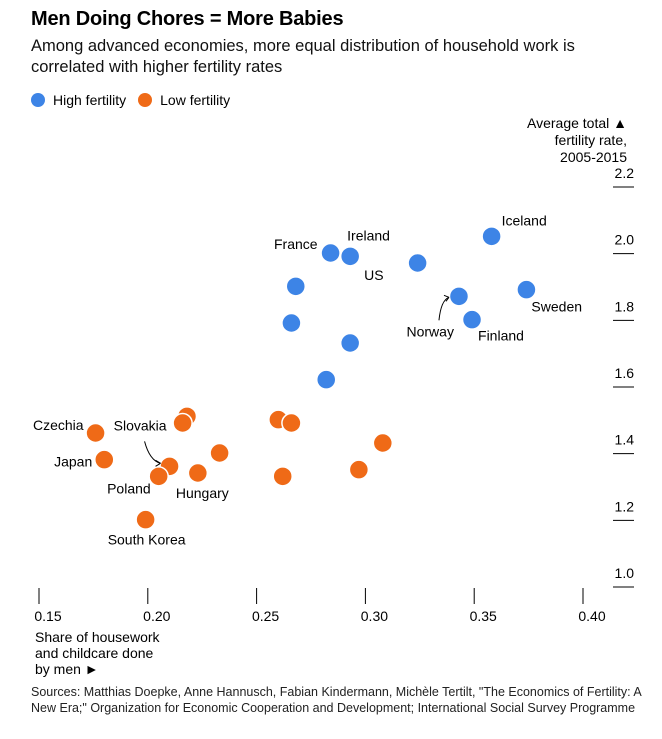 The height and width of the screenshot is (739, 662). I want to click on point-label-ireland: Ireland, so click(368, 235).